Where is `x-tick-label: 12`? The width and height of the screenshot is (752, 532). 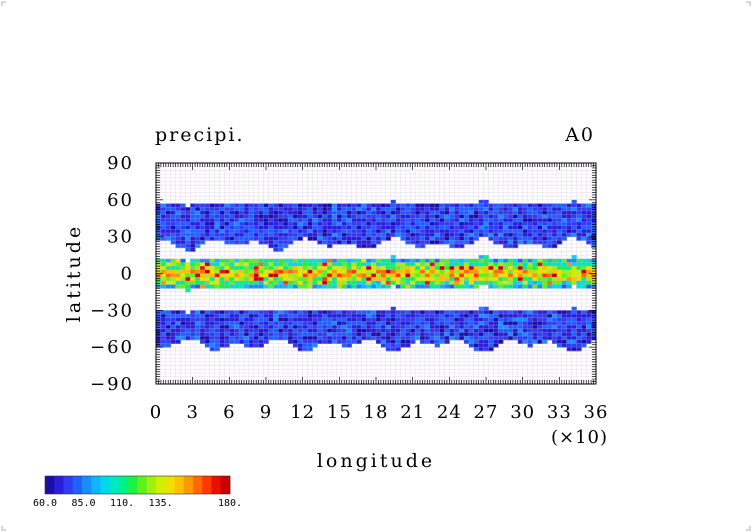
x-tick-label: 12 is located at coordinates (302, 412).